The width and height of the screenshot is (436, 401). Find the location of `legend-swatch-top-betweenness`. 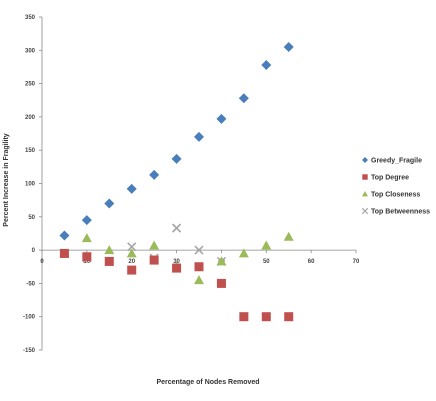

legend-swatch-top-betweenness is located at coordinates (365, 211).